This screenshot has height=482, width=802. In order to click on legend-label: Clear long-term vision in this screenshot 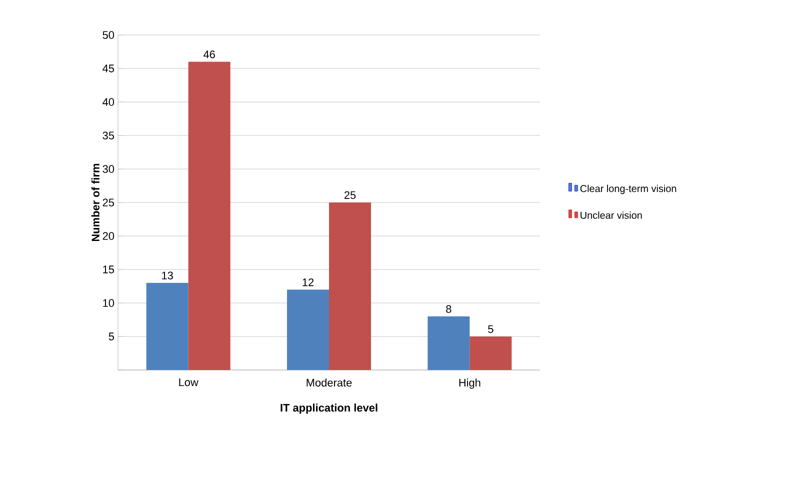, I will do `click(628, 189)`.